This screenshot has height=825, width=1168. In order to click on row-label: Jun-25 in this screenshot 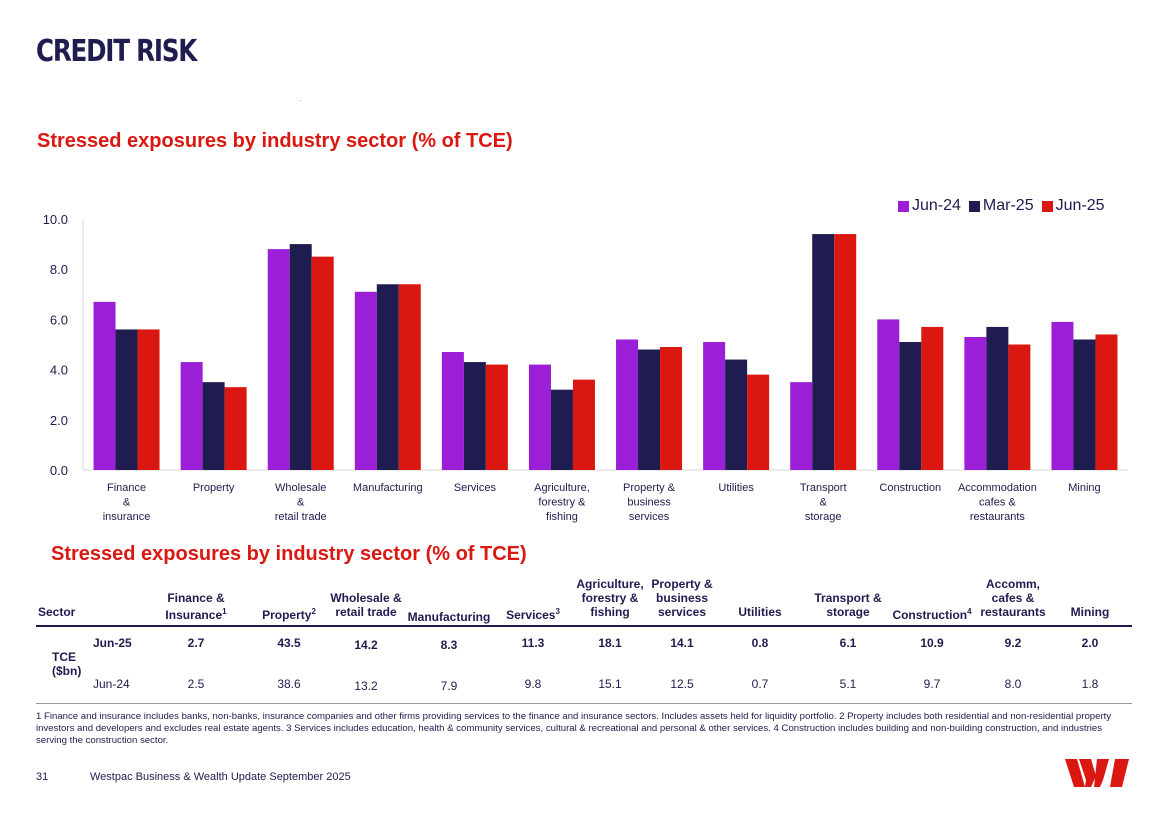, I will do `click(112, 643)`.